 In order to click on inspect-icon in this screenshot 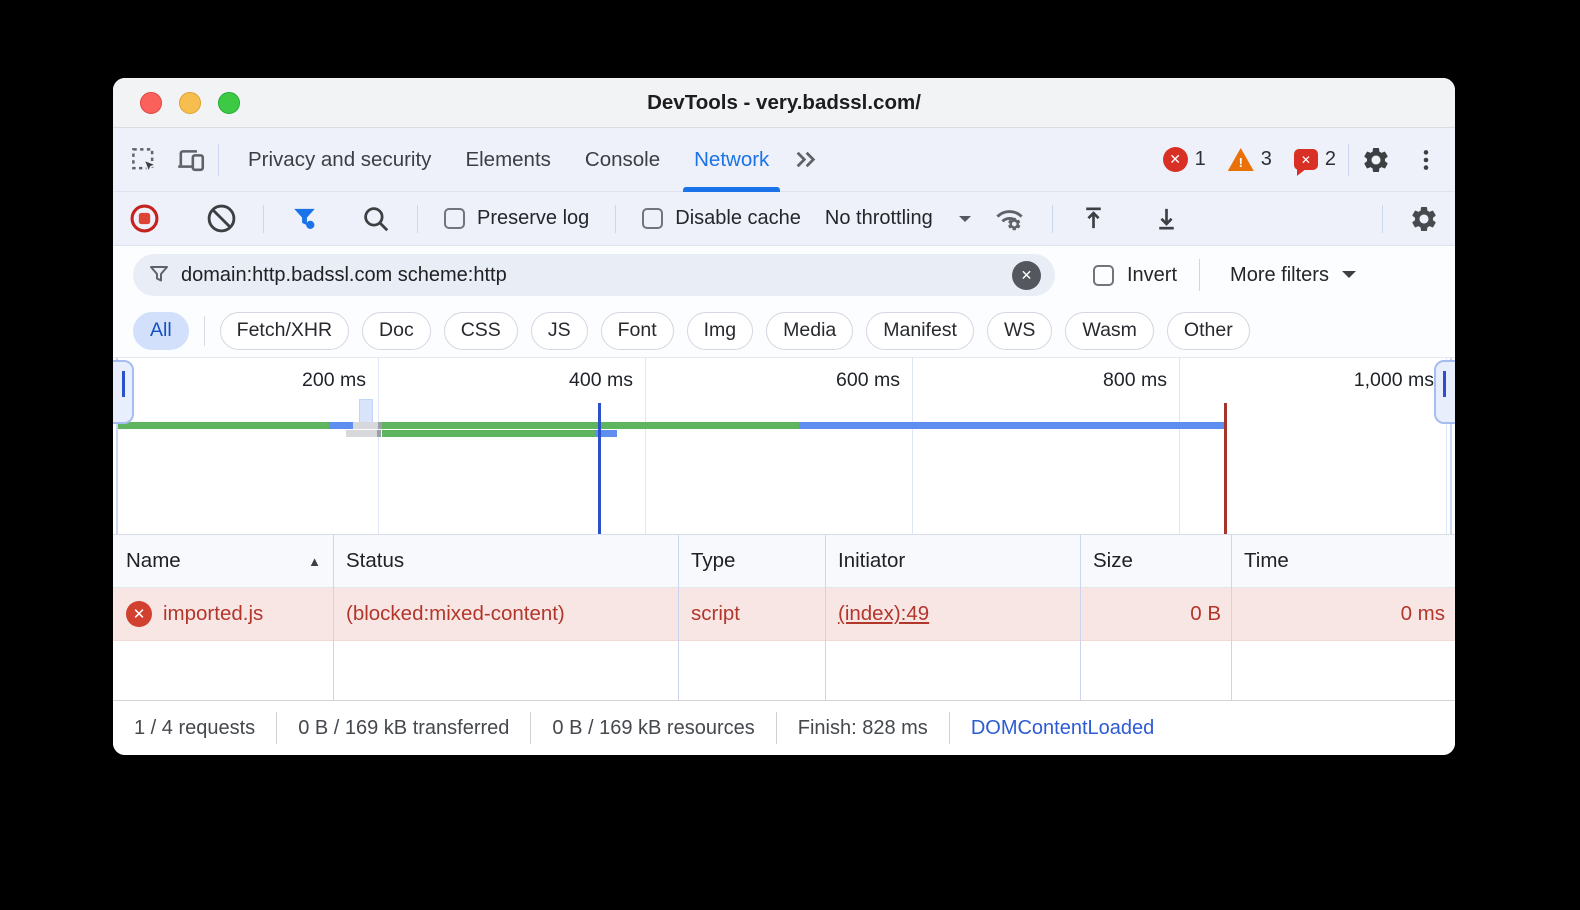, I will do `click(143, 158)`.